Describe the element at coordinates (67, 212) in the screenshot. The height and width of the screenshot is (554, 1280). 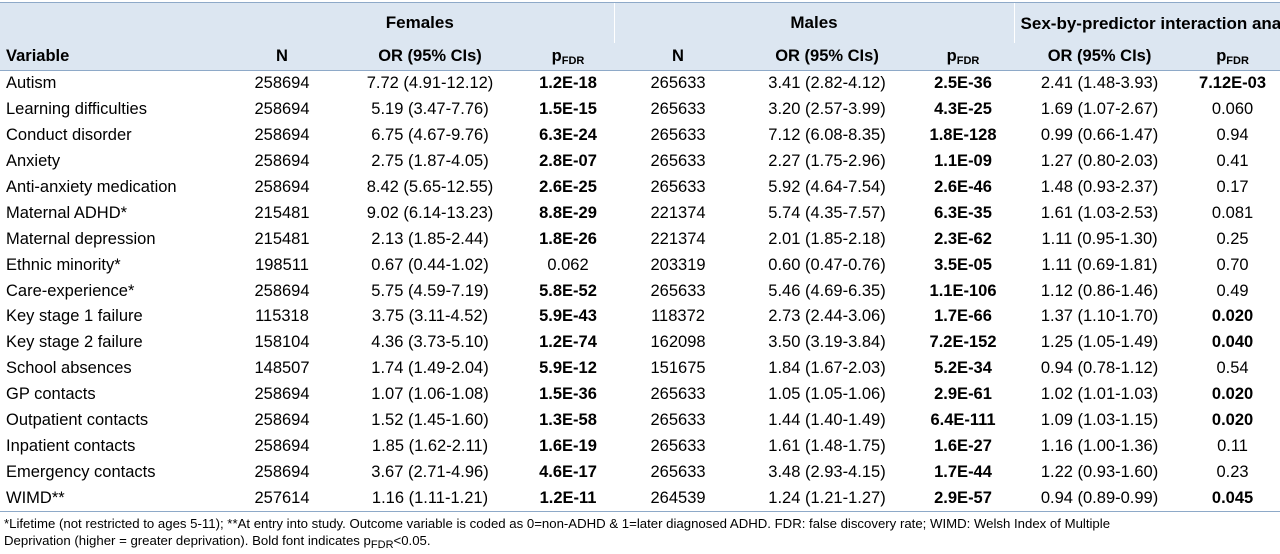
I see `cell-variable: Maternal ADHD*` at that location.